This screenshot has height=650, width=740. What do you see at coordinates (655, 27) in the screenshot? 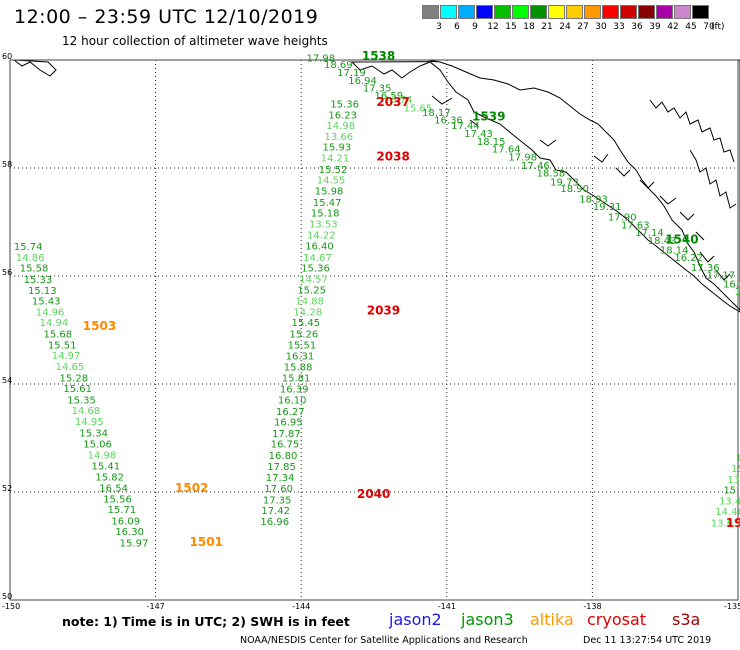
I see `scale-label: 39` at bounding box center [655, 27].